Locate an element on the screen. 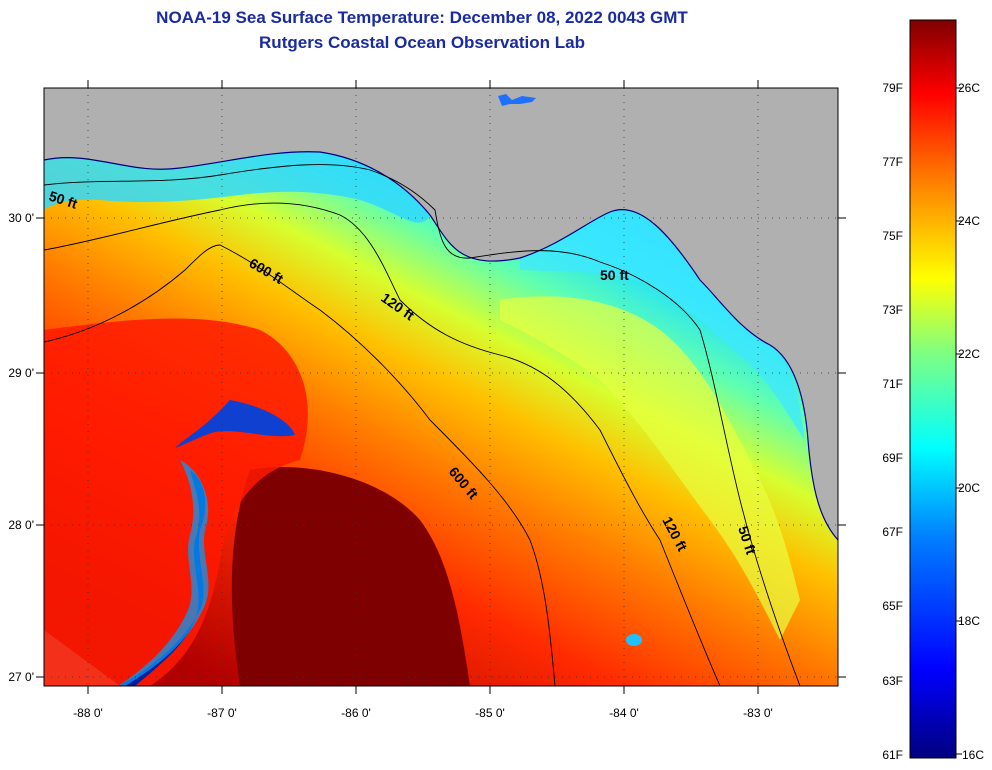 Image resolution: width=992 pixels, height=770 pixels. colorbar-f-label: 73F is located at coordinates (892, 310).